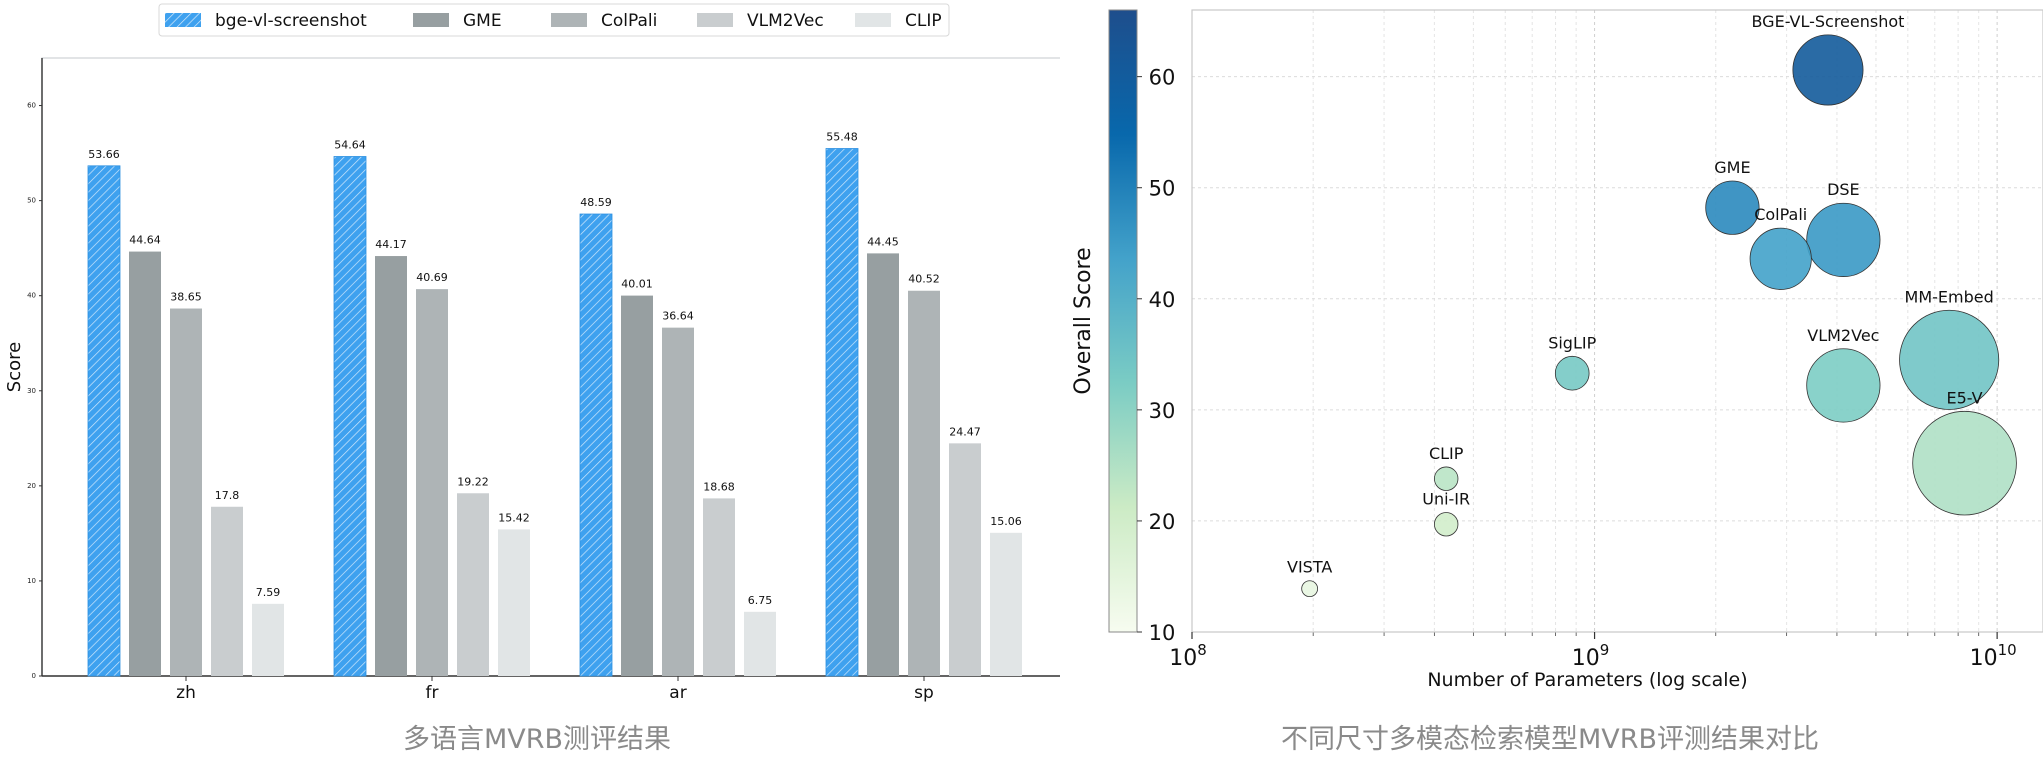 The image size is (2043, 761). What do you see at coordinates (1162, 633) in the screenshot?
I see `colorbar-tick-label: 10` at bounding box center [1162, 633].